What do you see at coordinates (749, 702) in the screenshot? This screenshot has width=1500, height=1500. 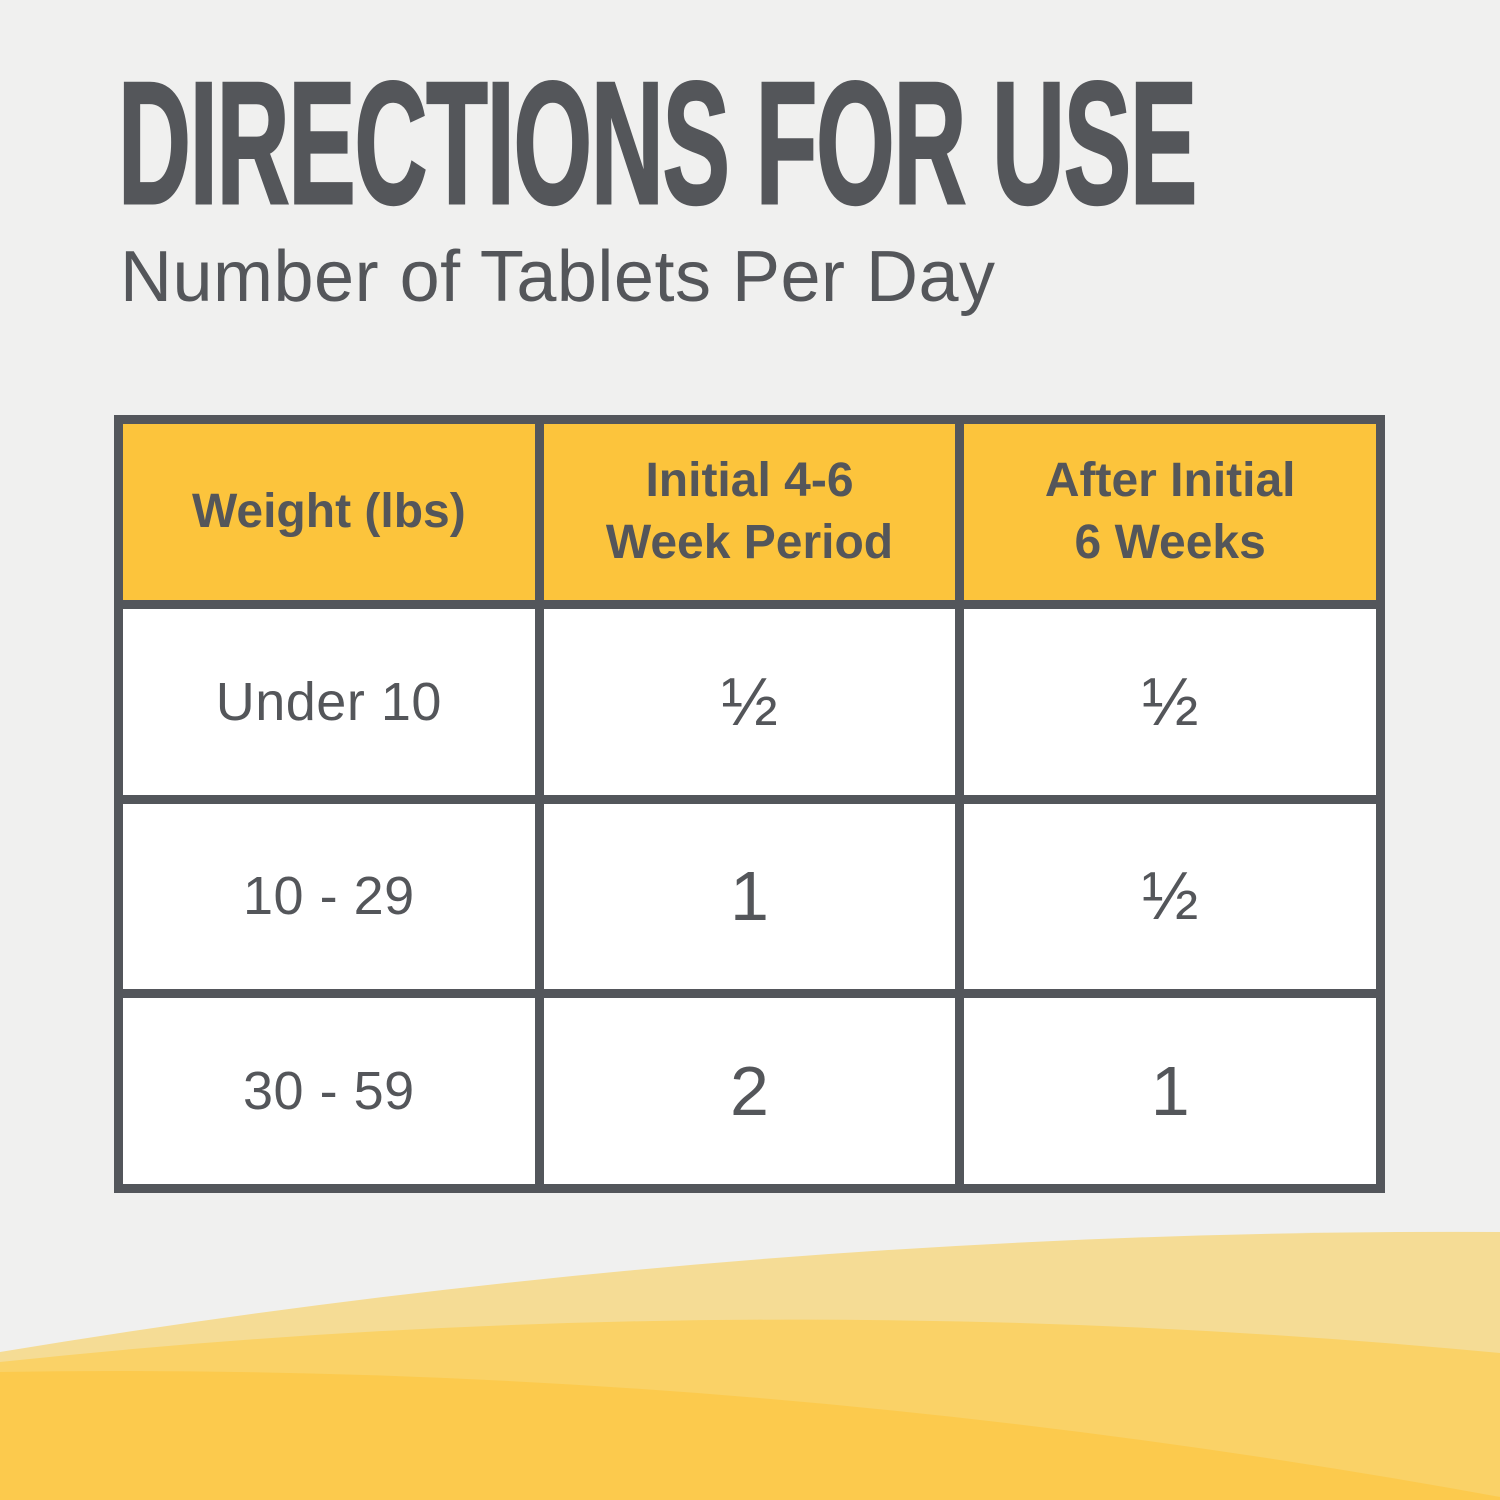 I see `dose-under10-initial: ½` at bounding box center [749, 702].